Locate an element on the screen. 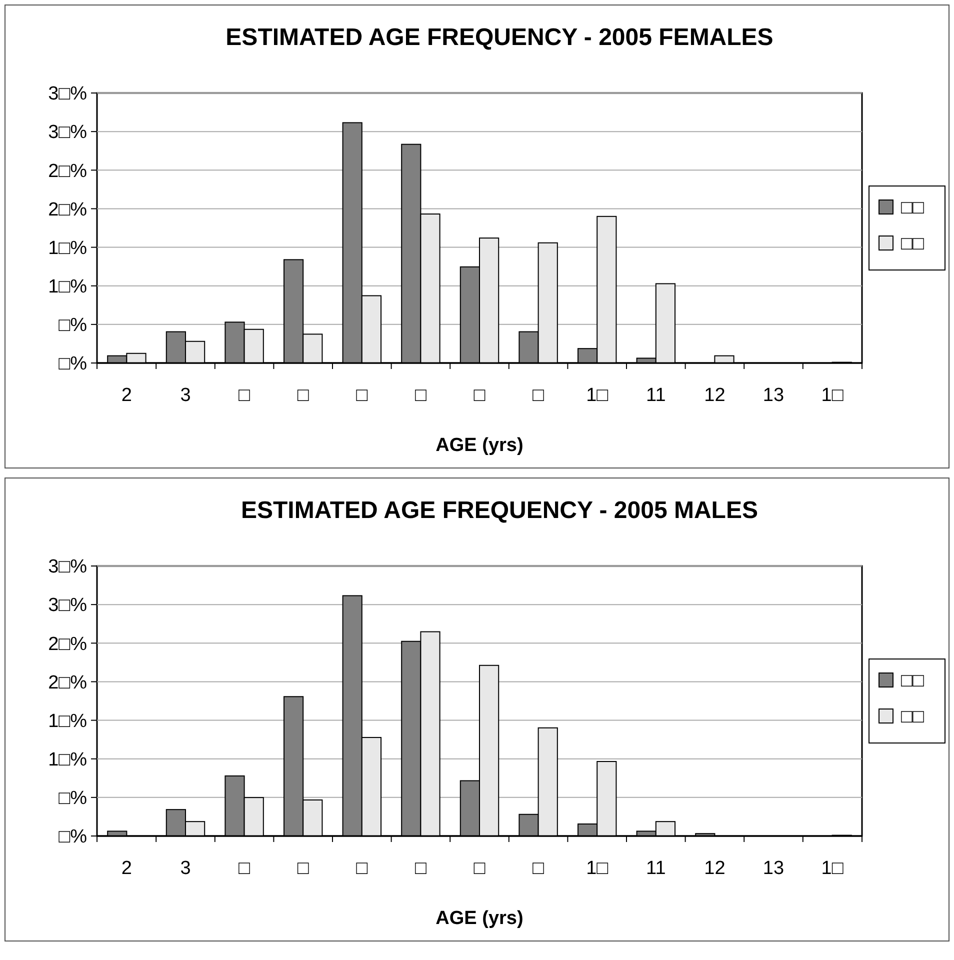 This screenshot has height=960, width=954. chart-title: ESTIMATED AGE FREQUENCY - 2005 FEMALES is located at coordinates (500, 37).